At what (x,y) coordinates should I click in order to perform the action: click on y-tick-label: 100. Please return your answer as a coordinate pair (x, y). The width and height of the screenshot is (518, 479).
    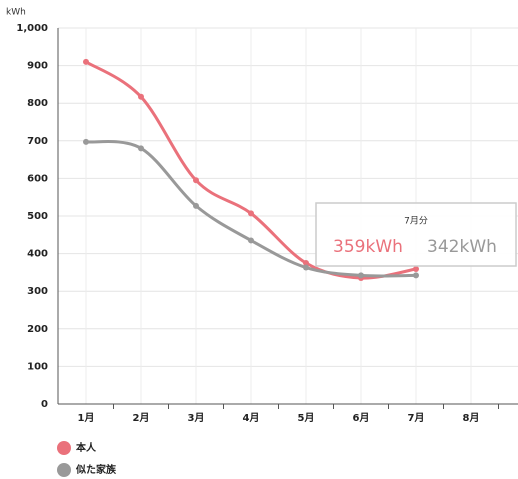
    Looking at the image, I should click on (37, 366).